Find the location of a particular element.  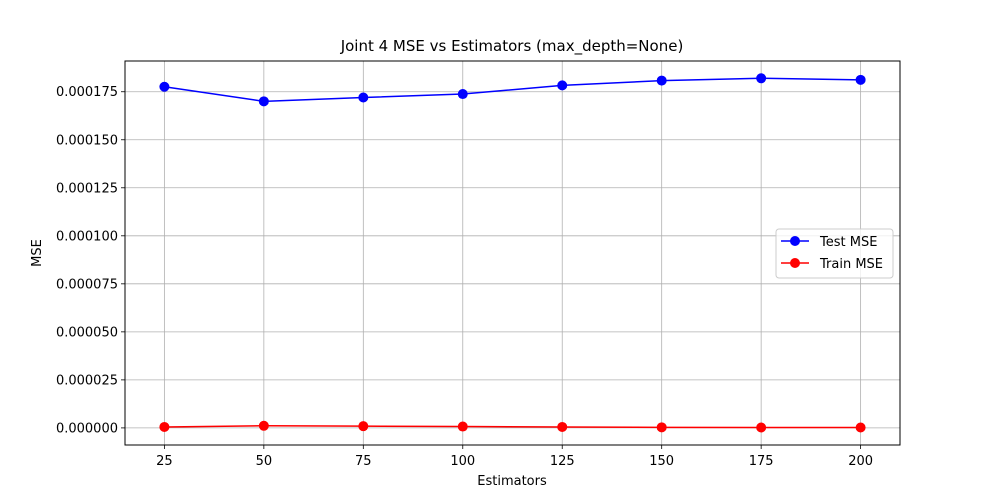

x-tick-label: 125 is located at coordinates (562, 461).